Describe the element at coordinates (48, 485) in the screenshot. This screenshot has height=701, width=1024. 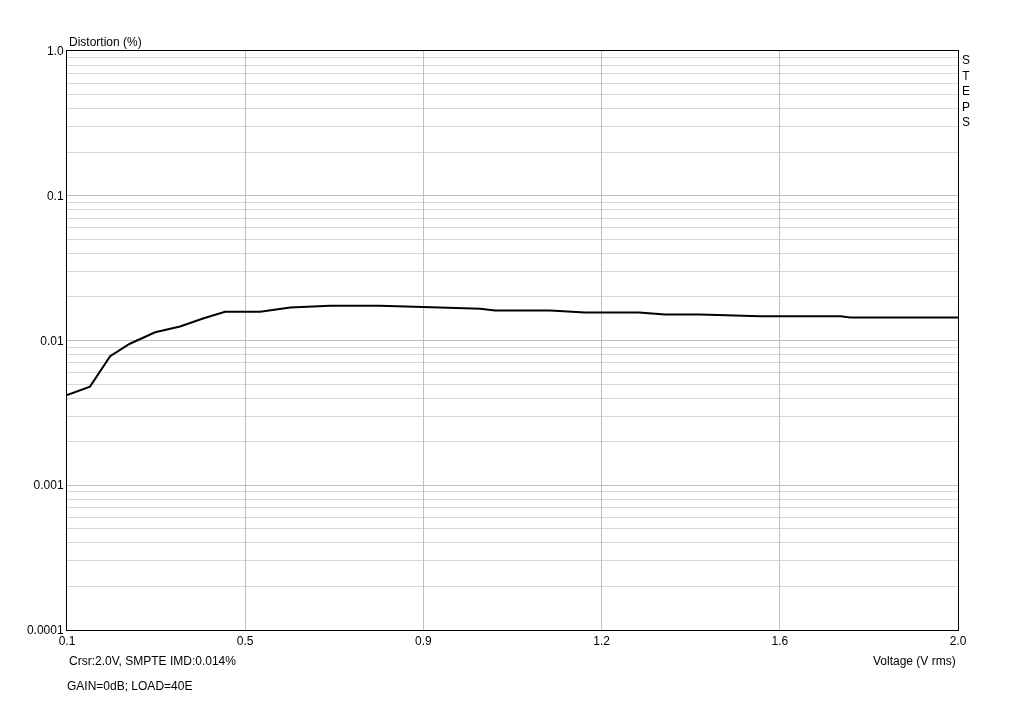
I see `y-tick-label: 0.001` at that location.